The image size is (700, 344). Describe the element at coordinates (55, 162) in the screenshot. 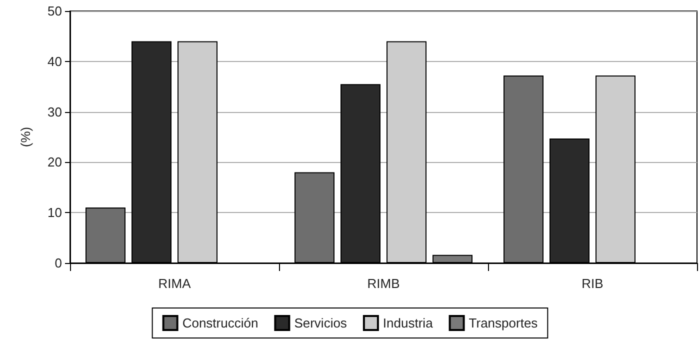

I see `y-tick-label: 20` at that location.